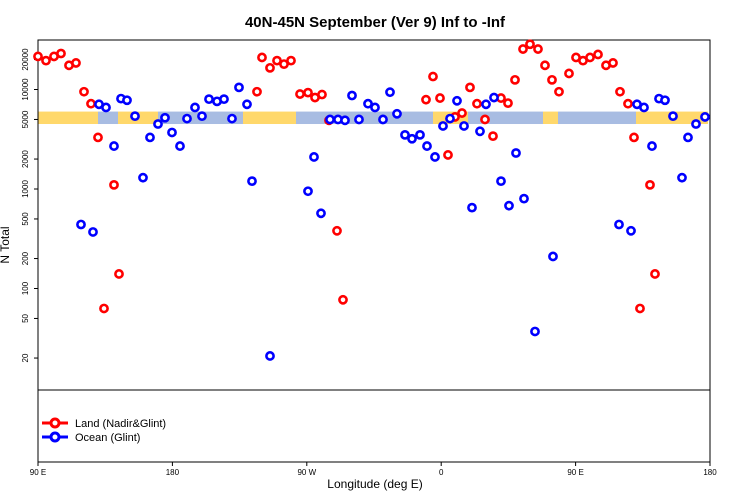  I want to click on x-tick-label: 180, so click(710, 472).